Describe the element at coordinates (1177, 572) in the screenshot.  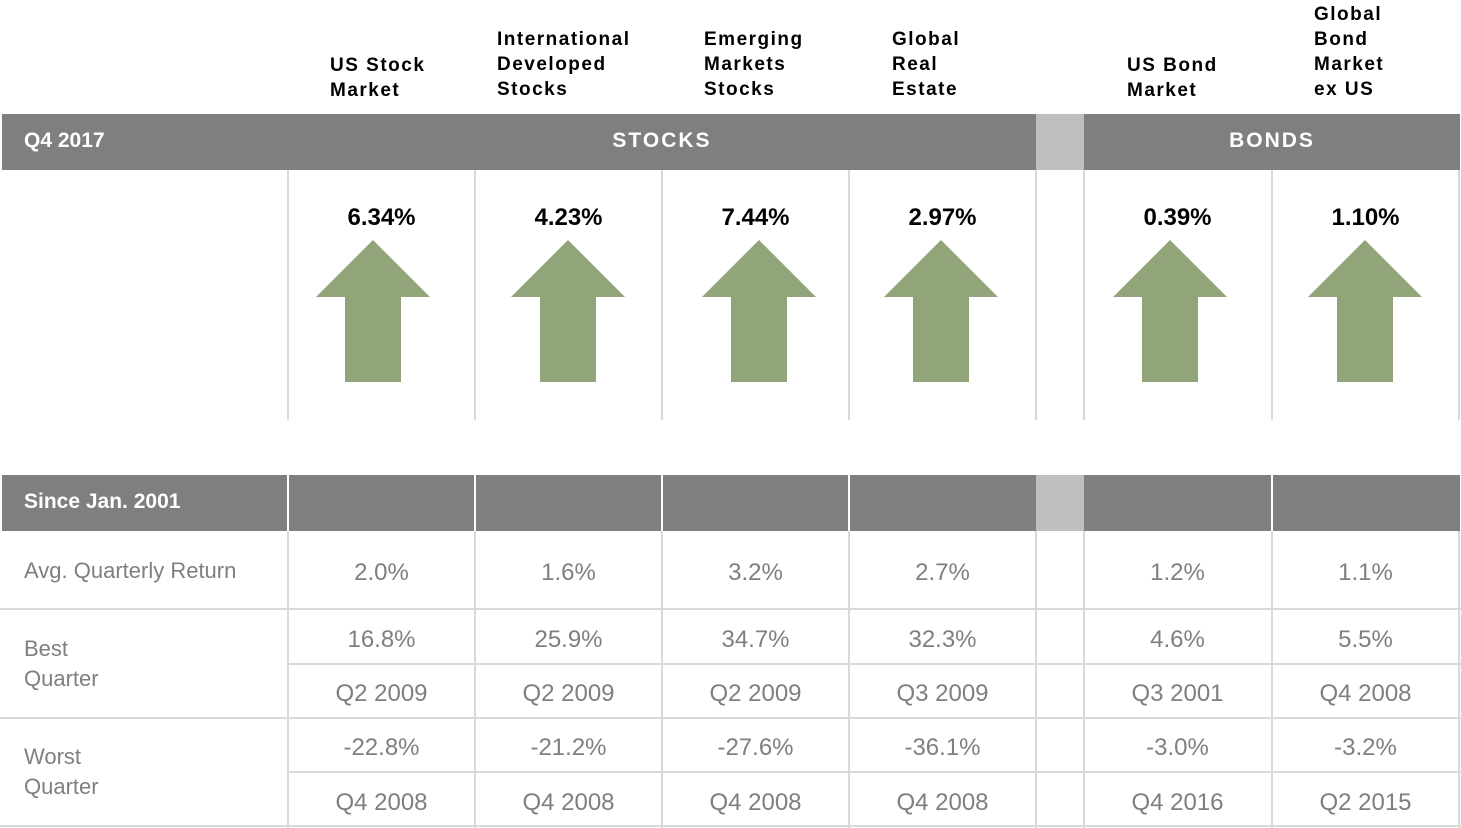
I see `avg-return-us-bond: 1.2%` at that location.